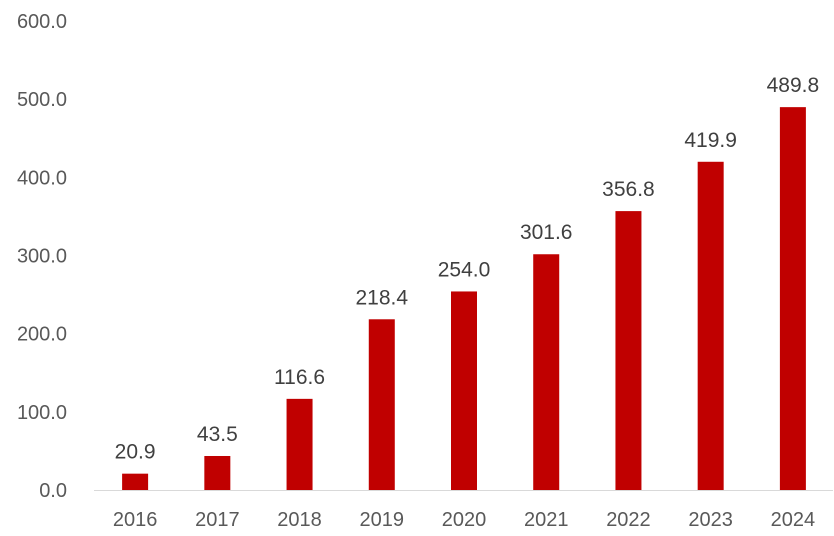  Describe the element at coordinates (381, 297) in the screenshot. I see `data-label-2019: 218.4` at that location.